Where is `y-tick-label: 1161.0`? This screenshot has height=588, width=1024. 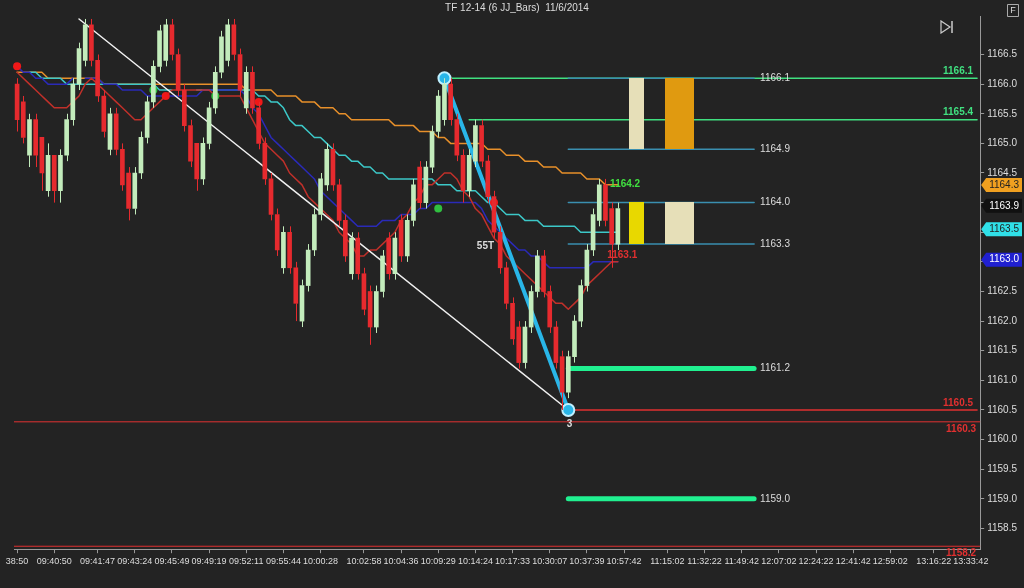
y-tick-label: 1161.0 is located at coordinates (1002, 380).